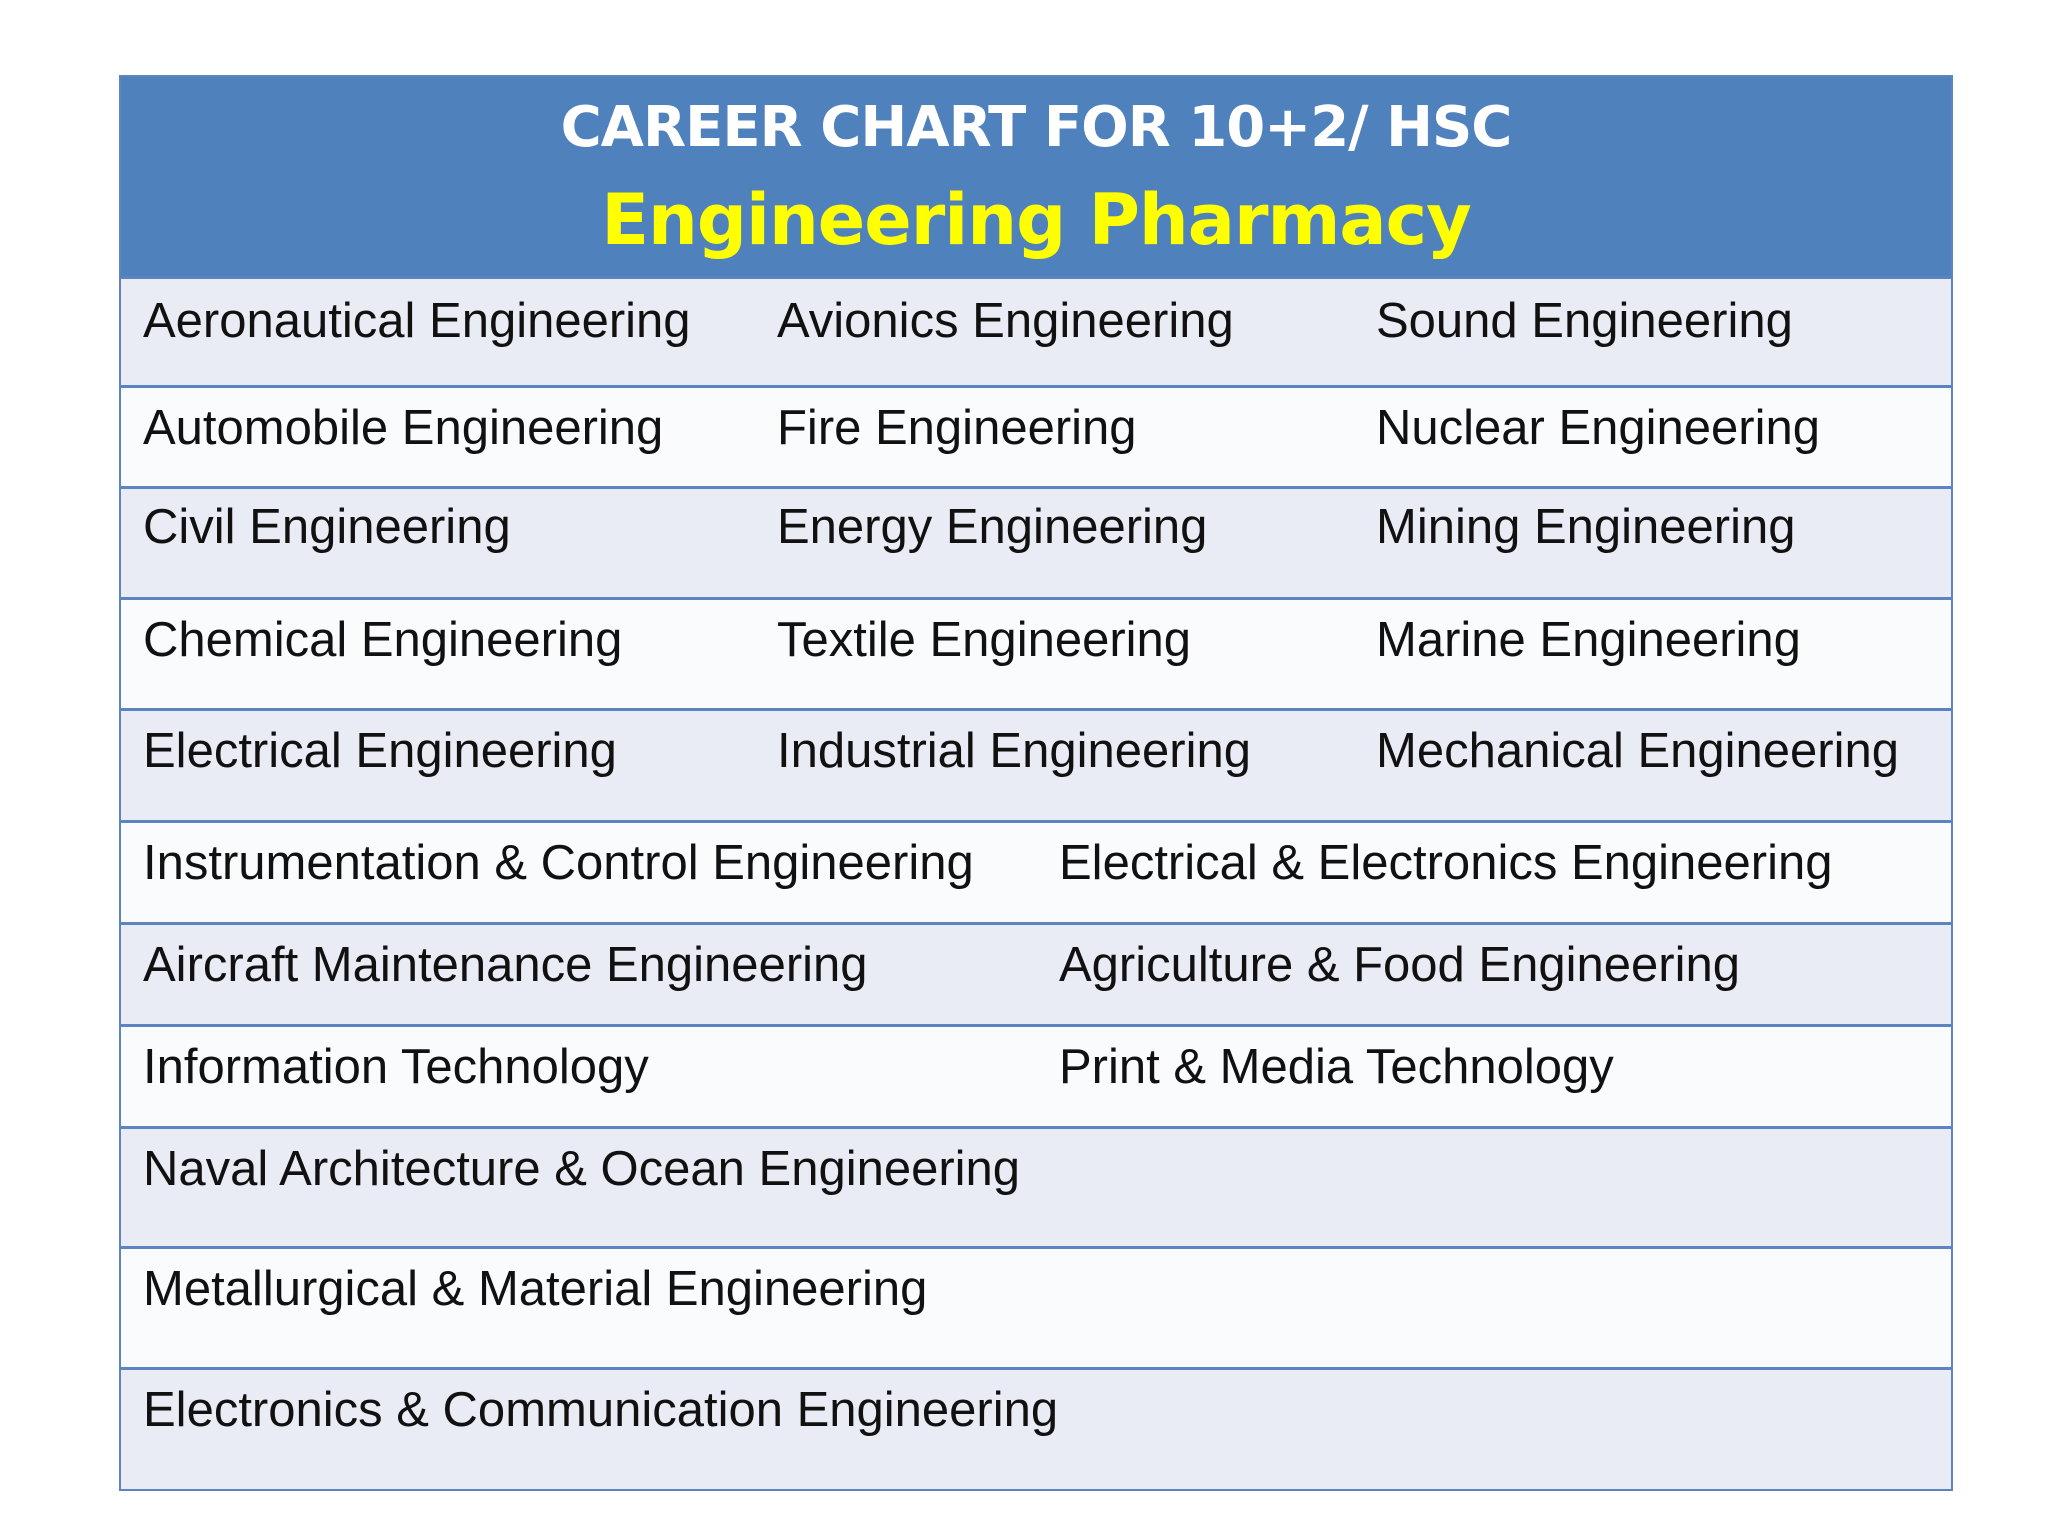 Image resolution: width=2048 pixels, height=1536 pixels. I want to click on table-cell: Information Technology, so click(396, 1067).